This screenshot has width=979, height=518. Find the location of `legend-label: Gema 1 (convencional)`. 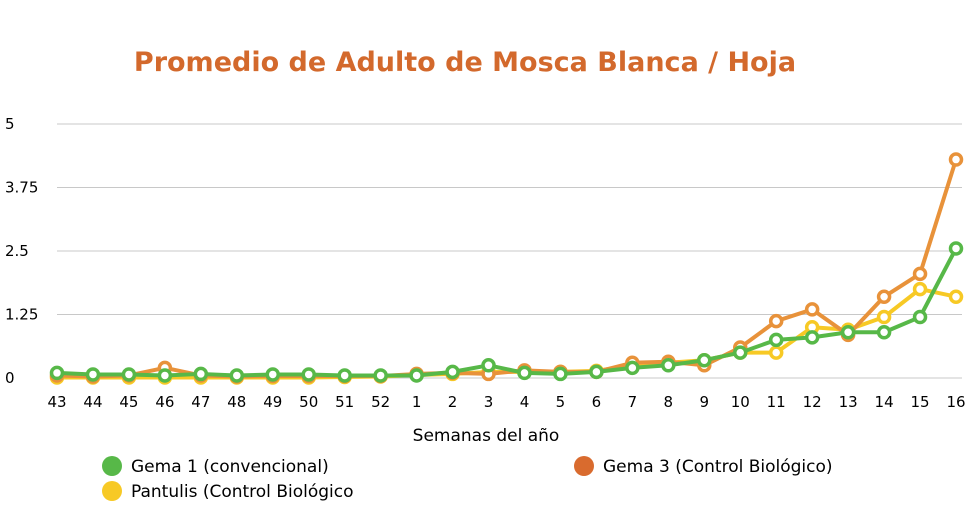

legend-label: Gema 1 (convencional) is located at coordinates (230, 467).